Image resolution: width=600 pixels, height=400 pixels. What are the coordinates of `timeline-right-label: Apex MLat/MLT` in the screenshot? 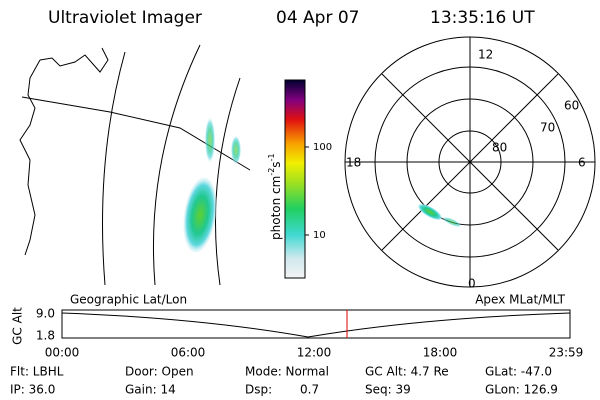 It's located at (520, 300).